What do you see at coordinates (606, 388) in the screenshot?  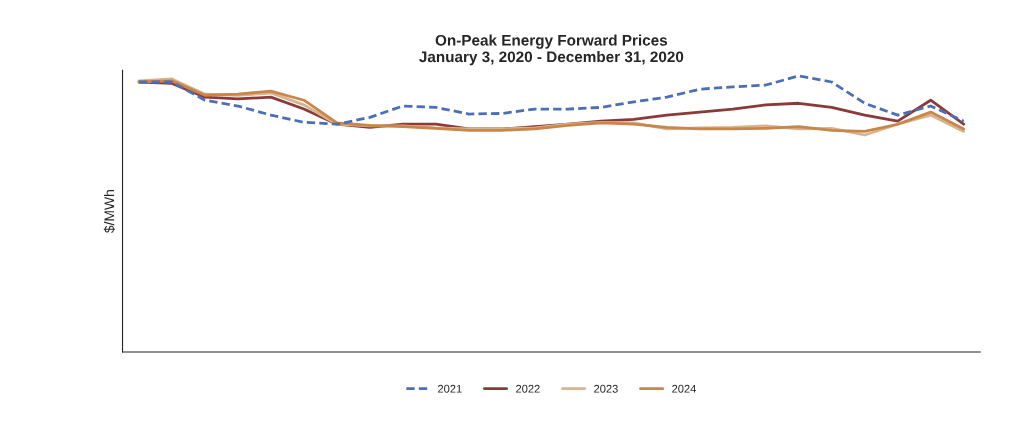 I see `legend-label: 2023` at bounding box center [606, 388].